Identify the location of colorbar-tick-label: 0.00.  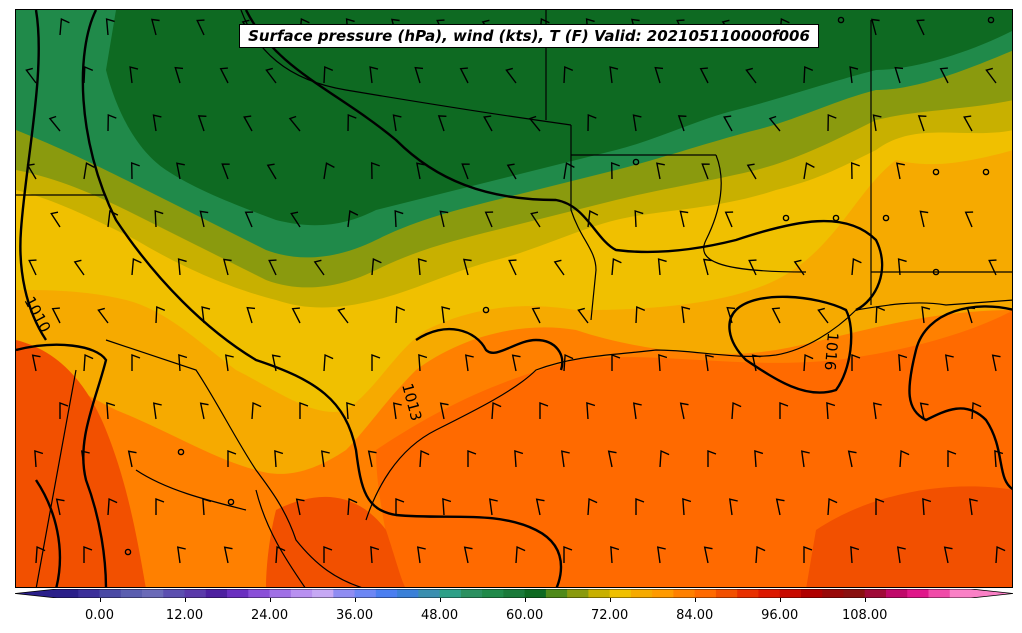
(99, 615).